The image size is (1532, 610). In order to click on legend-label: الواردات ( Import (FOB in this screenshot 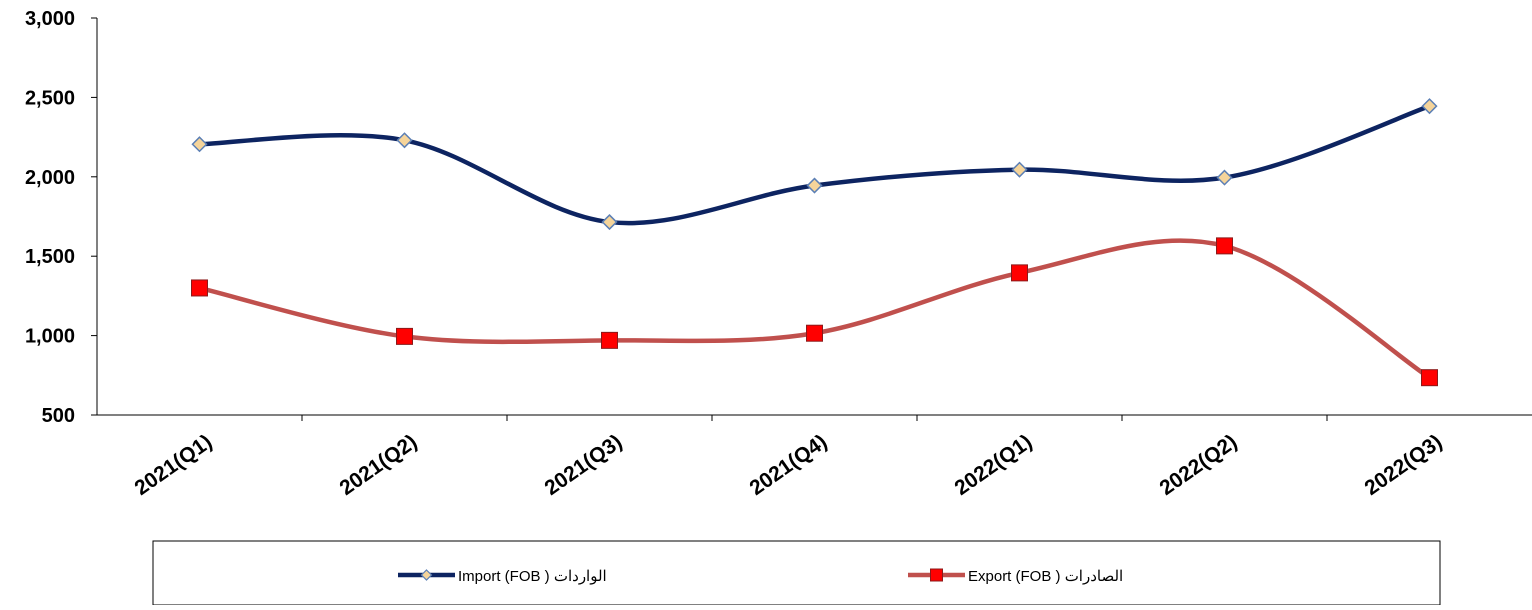, I will do `click(532, 576)`.